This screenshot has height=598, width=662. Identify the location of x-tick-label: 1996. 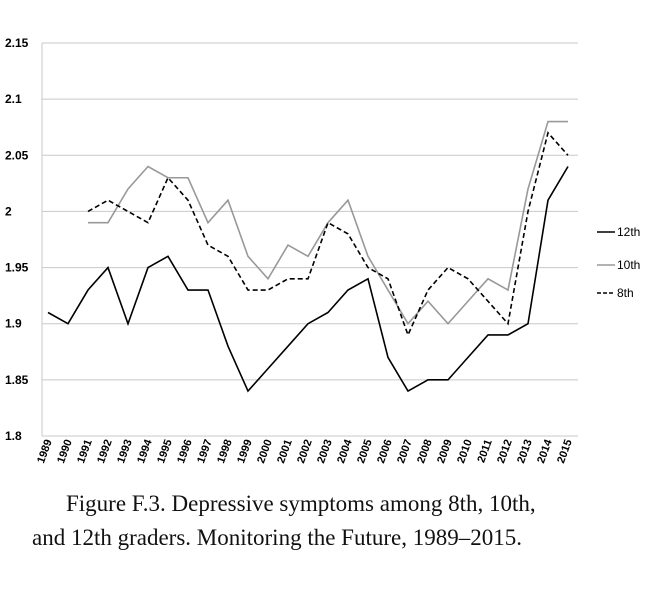
(185, 451).